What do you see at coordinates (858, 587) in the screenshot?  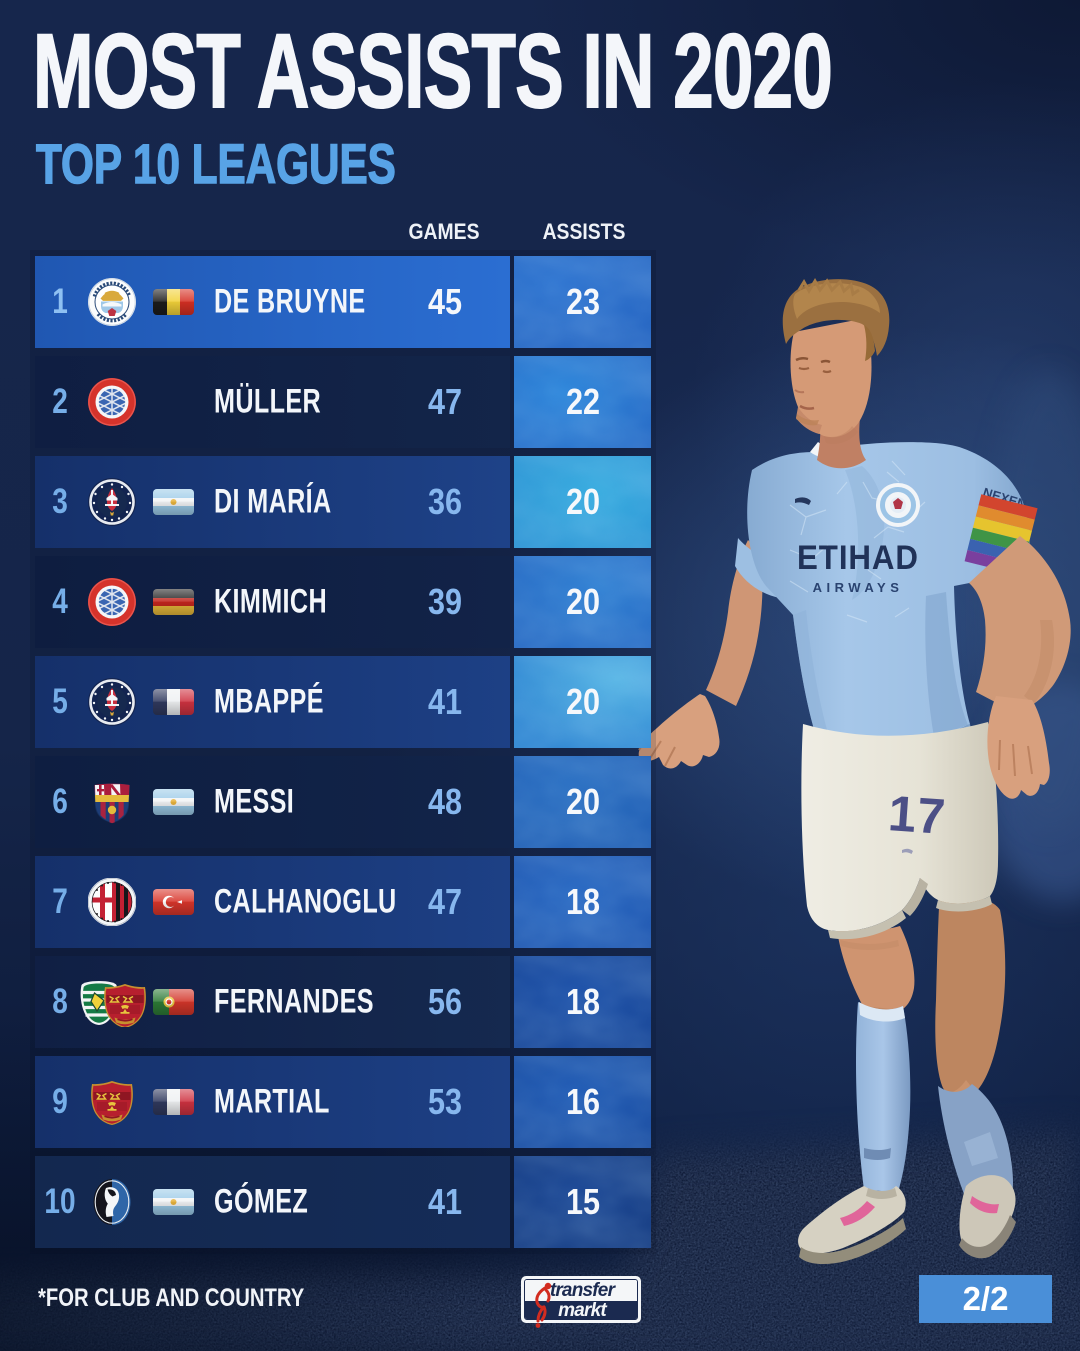 I see `svg-text: AIRWAYS` at bounding box center [858, 587].